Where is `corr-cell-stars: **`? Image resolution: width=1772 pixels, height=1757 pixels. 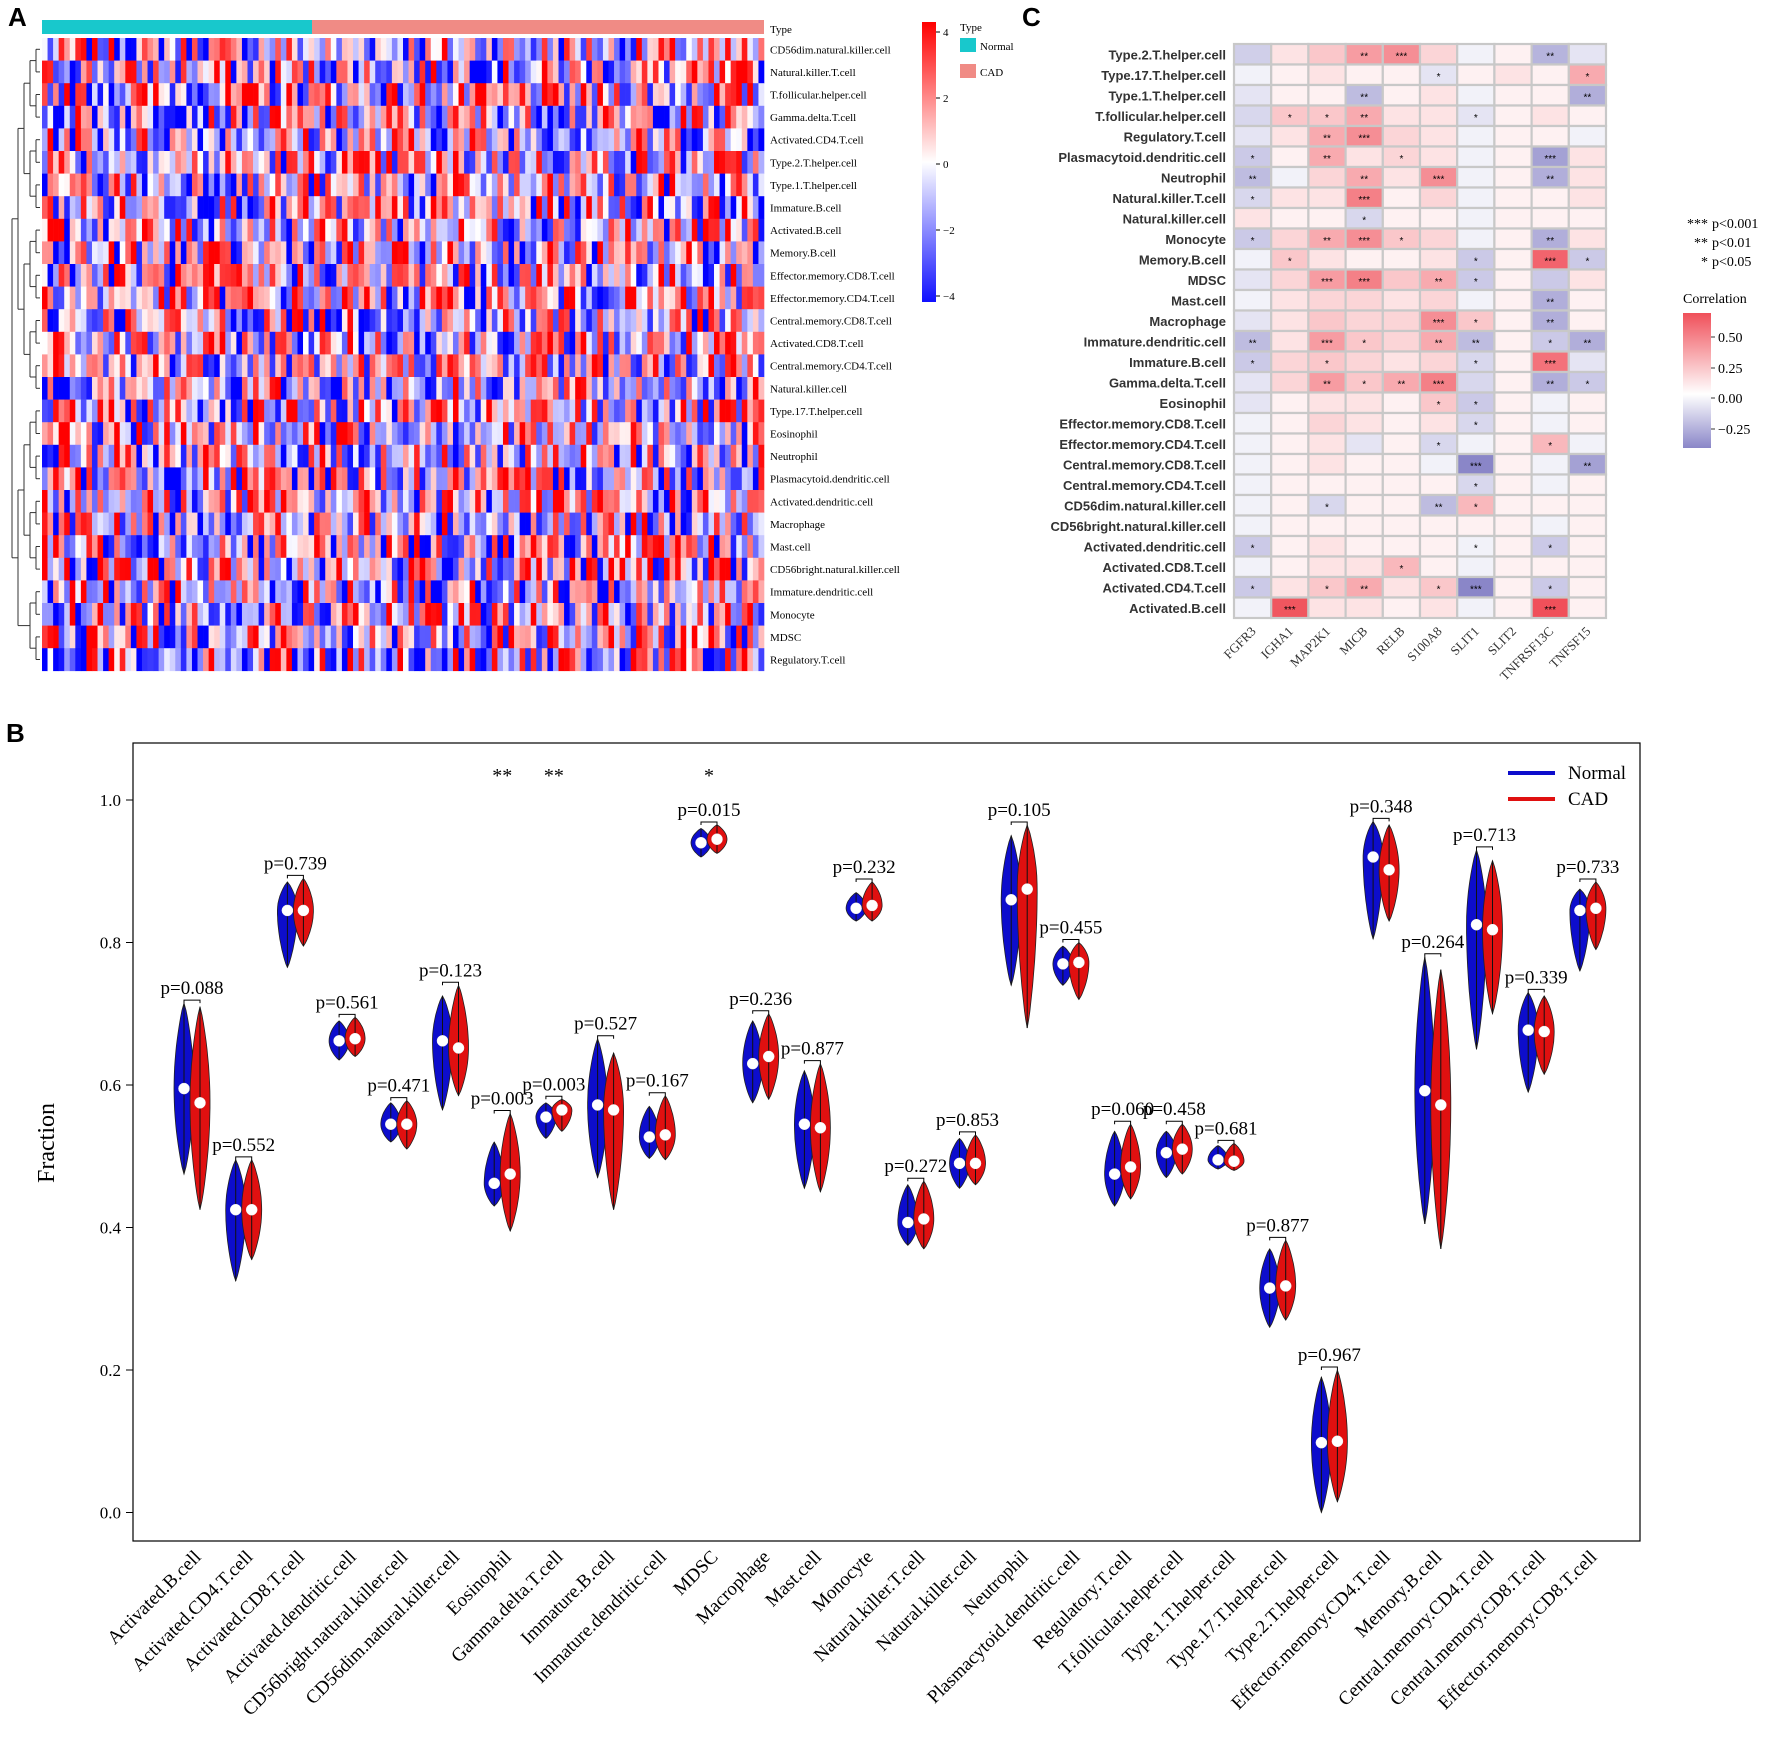
corr-cell-stars: ** is located at coordinates (1588, 466).